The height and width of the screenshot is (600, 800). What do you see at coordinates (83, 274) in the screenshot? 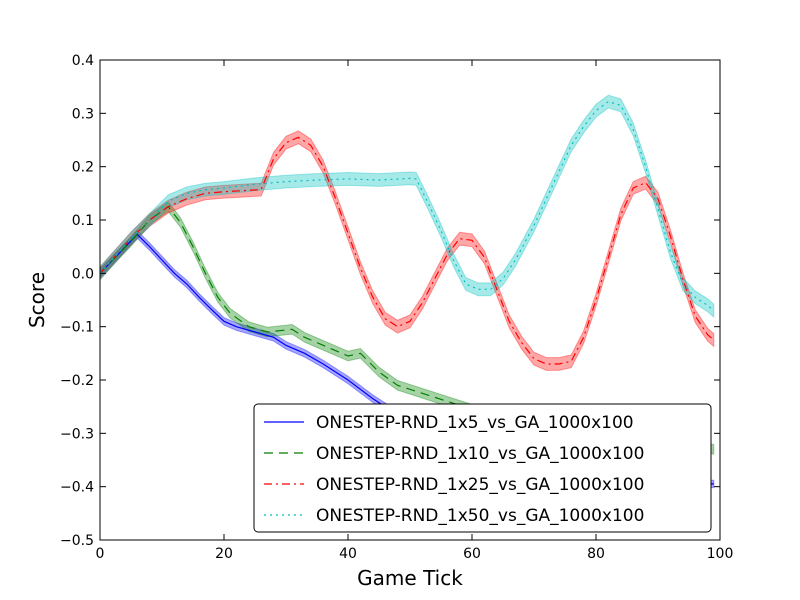
I see `y-tick-label: 0.0` at bounding box center [83, 274].